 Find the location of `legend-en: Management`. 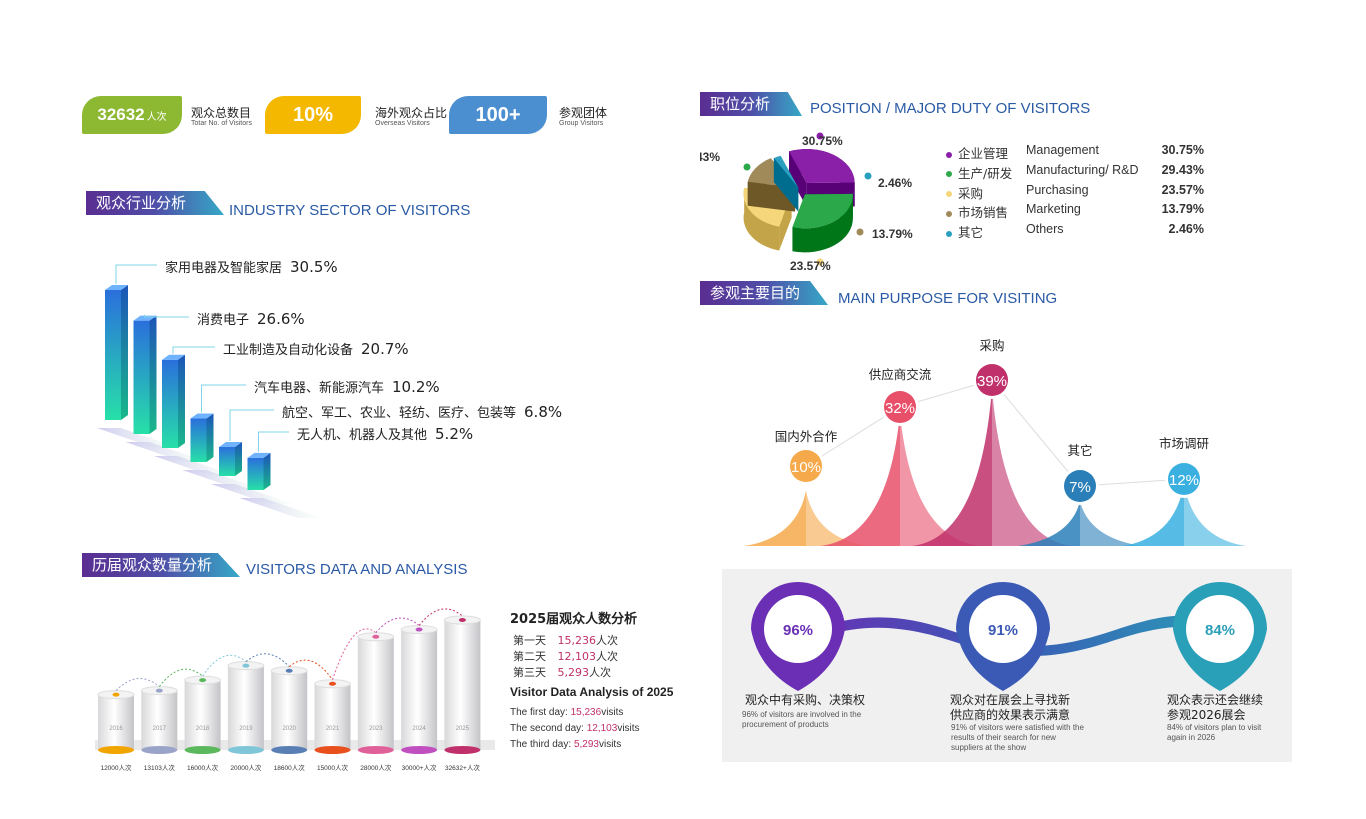

legend-en: Management is located at coordinates (1062, 150).